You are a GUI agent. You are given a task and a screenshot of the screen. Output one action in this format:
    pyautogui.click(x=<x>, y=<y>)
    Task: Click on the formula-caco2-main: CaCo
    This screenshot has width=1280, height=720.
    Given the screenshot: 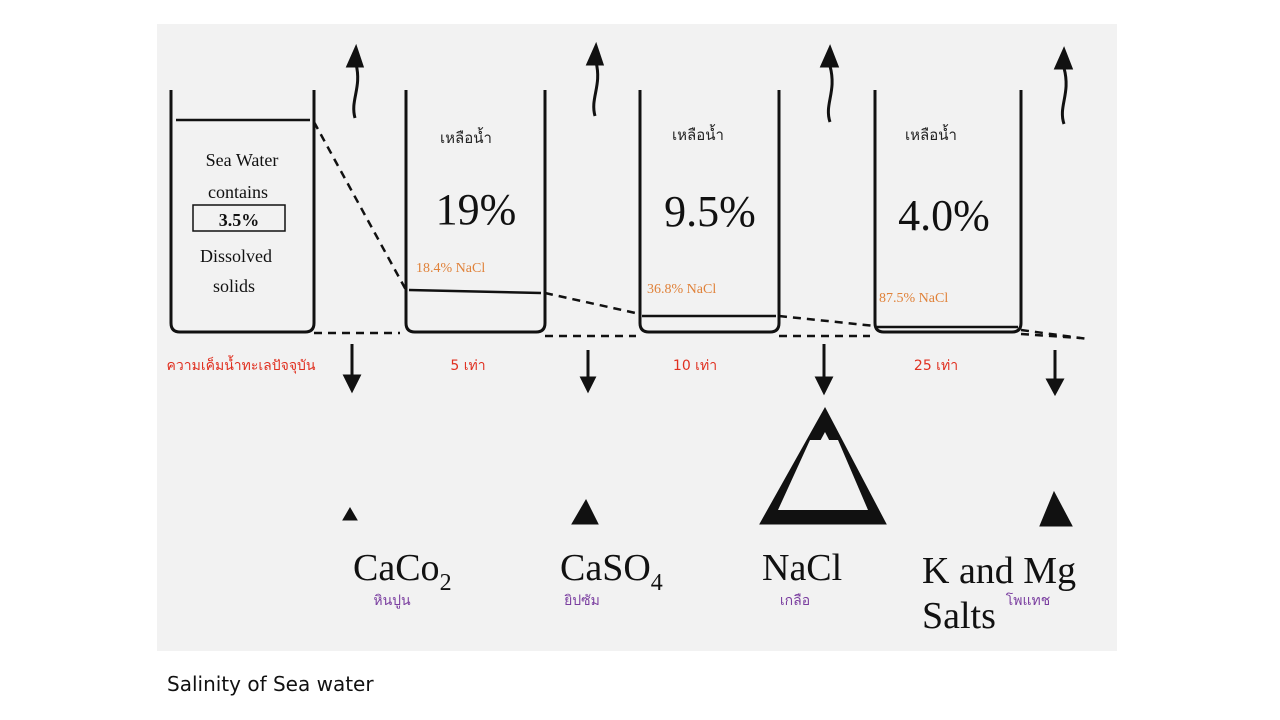 What is the action you would take?
    pyautogui.click(x=396, y=568)
    